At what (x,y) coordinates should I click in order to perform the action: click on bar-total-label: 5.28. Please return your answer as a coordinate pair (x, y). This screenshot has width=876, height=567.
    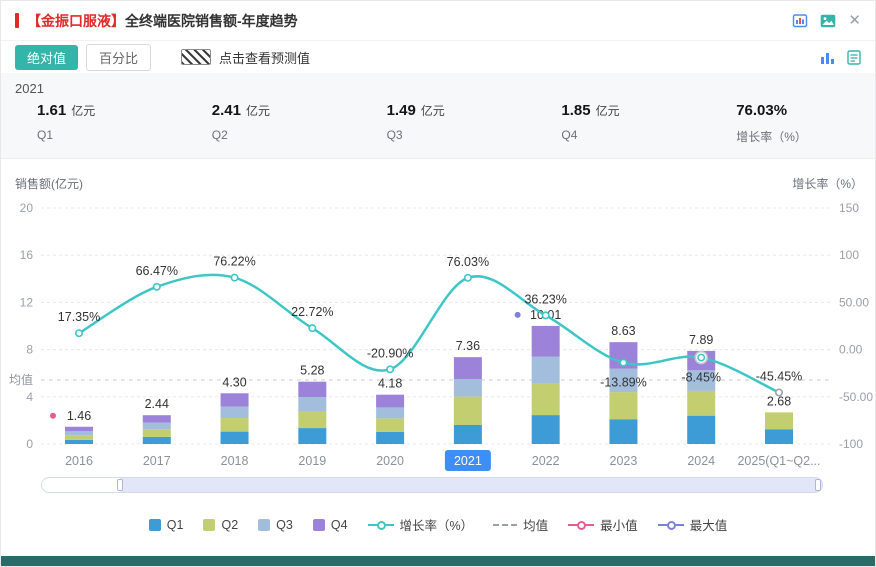
    Looking at the image, I should click on (312, 371).